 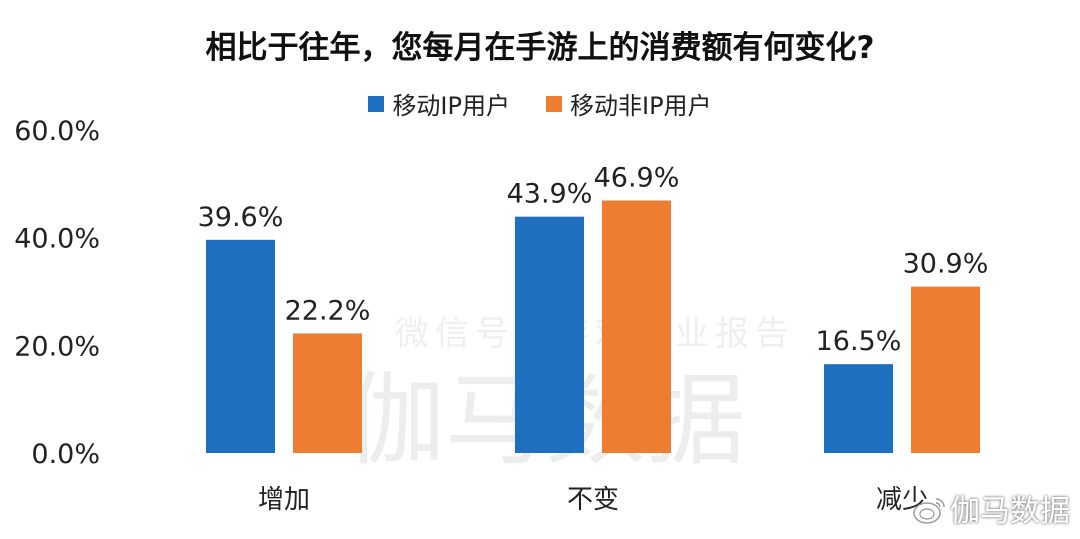 I want to click on chart-title: 相比于往年，您每月在手游上的消费额有何变化?, so click(x=540, y=48).